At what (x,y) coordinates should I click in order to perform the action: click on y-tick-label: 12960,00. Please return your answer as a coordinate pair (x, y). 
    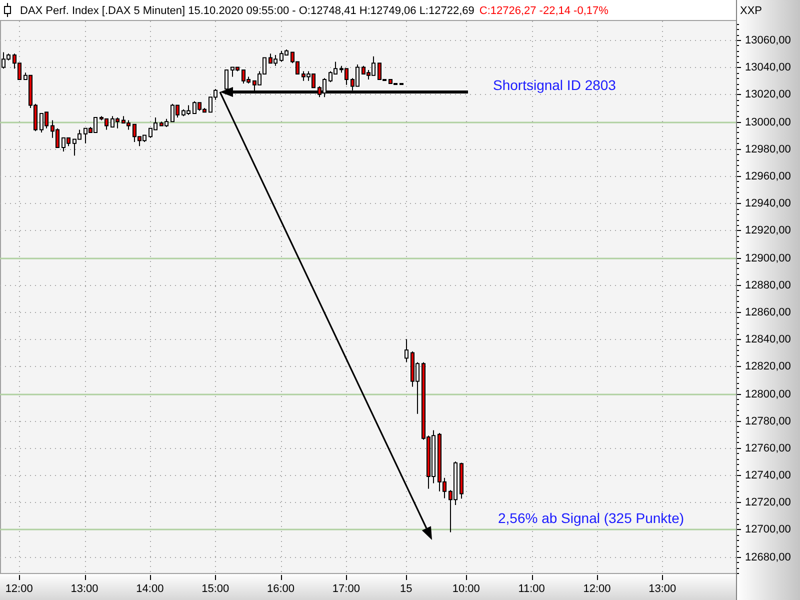
    Looking at the image, I should click on (768, 176).